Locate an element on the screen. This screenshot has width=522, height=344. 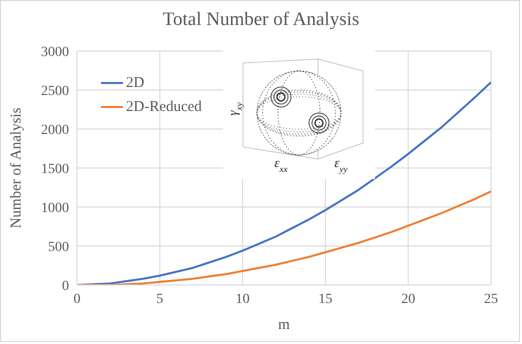
y-tick-label: 2500 is located at coordinates (55, 91).